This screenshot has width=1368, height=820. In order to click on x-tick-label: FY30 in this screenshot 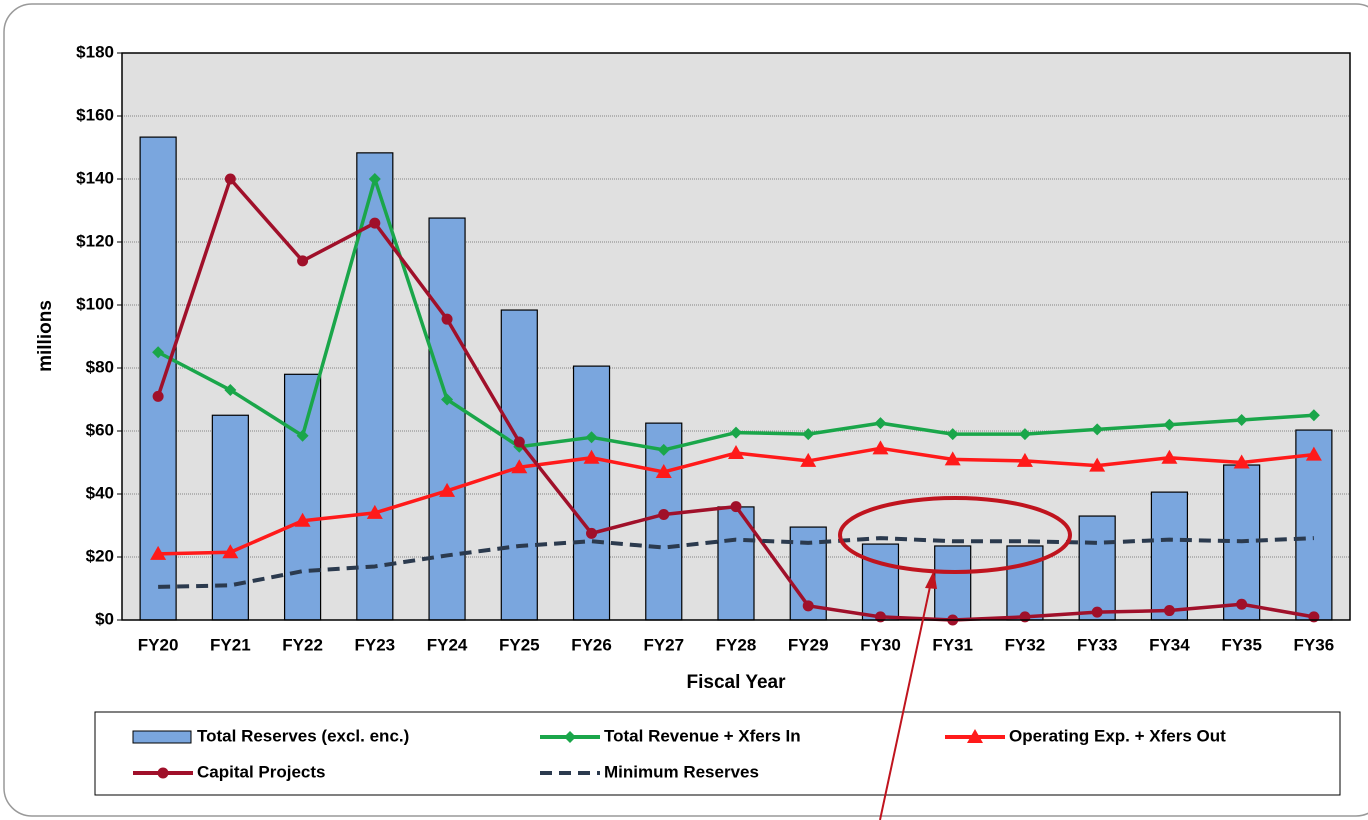, I will do `click(880, 644)`.